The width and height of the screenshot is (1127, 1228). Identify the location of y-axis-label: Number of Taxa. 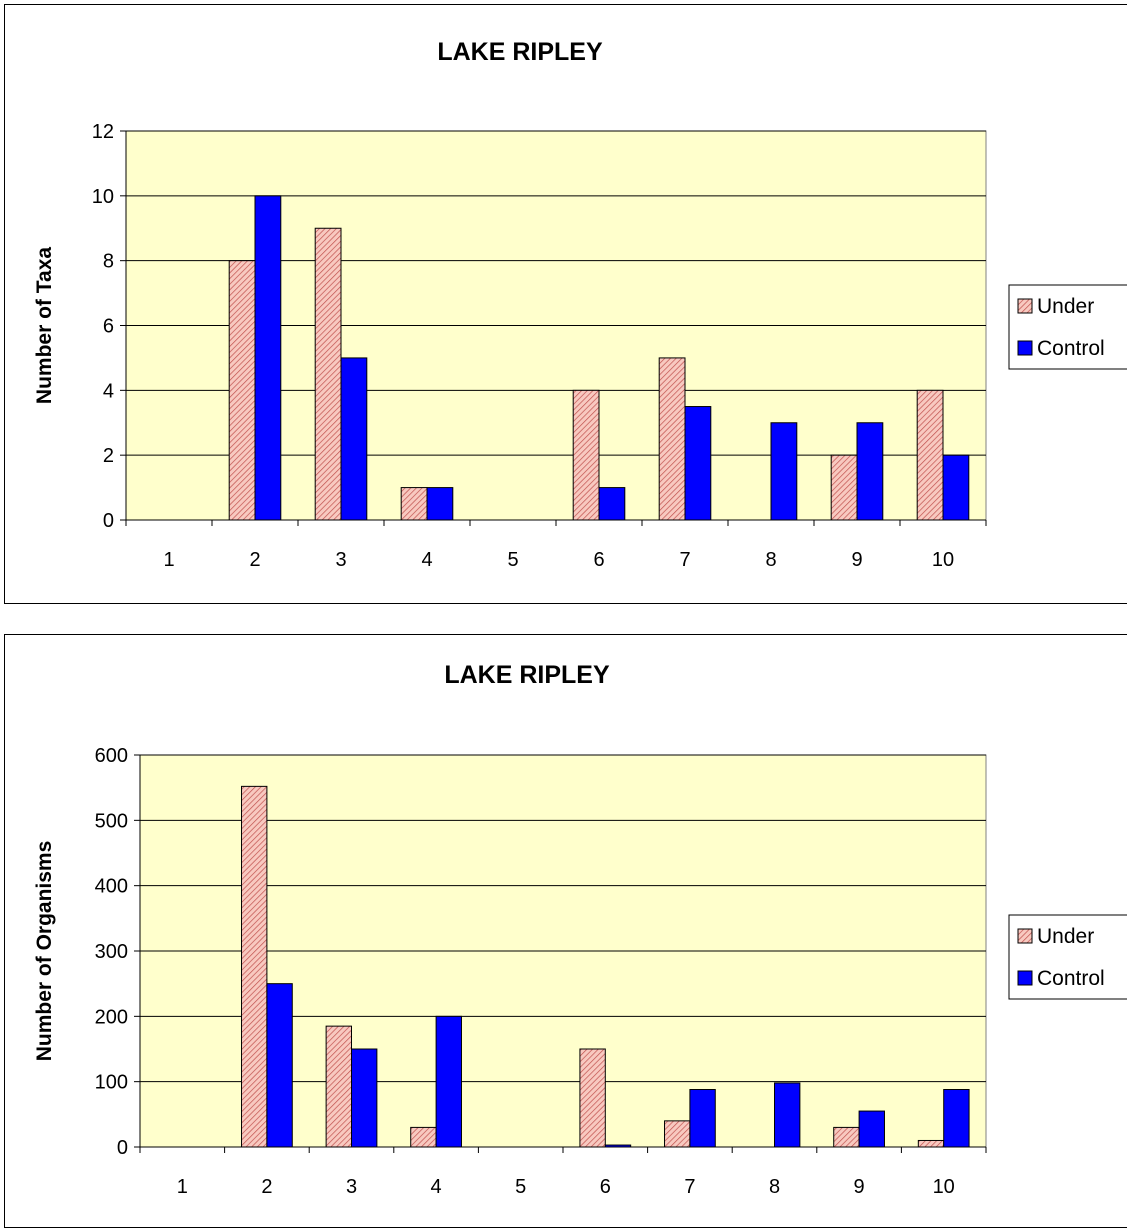
(44, 325).